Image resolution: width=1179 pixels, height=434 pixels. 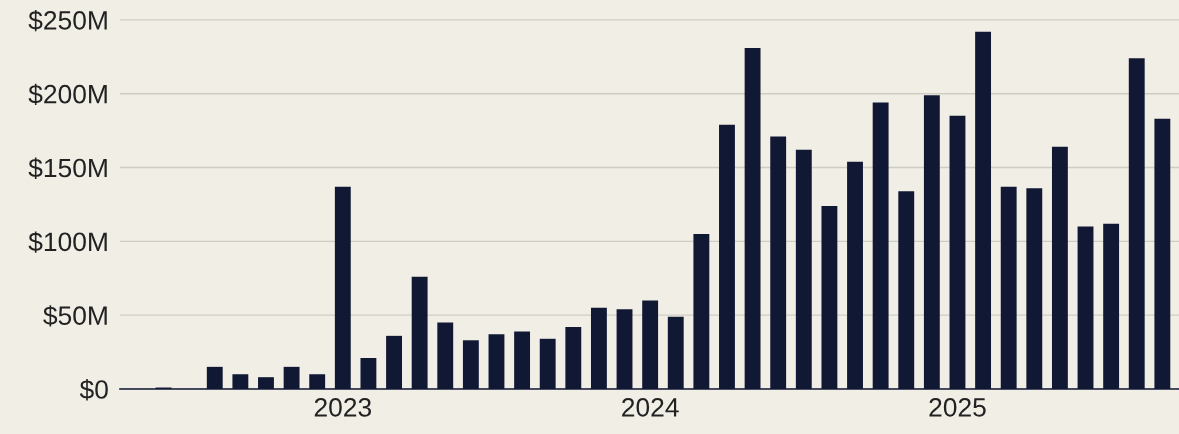 I want to click on x-tick-label: 2023, so click(x=343, y=407).